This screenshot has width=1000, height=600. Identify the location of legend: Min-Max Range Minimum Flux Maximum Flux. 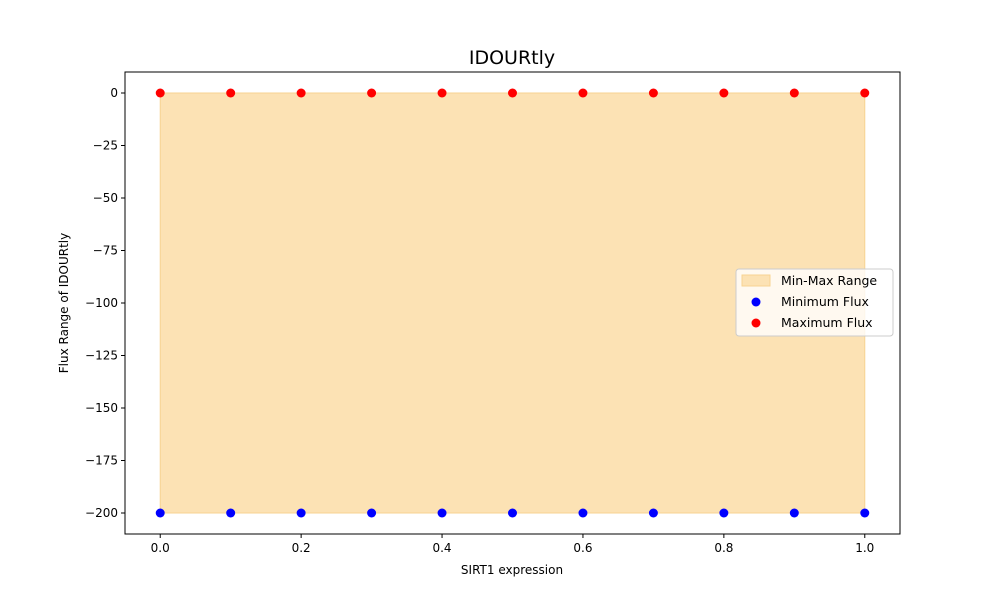
(814, 302).